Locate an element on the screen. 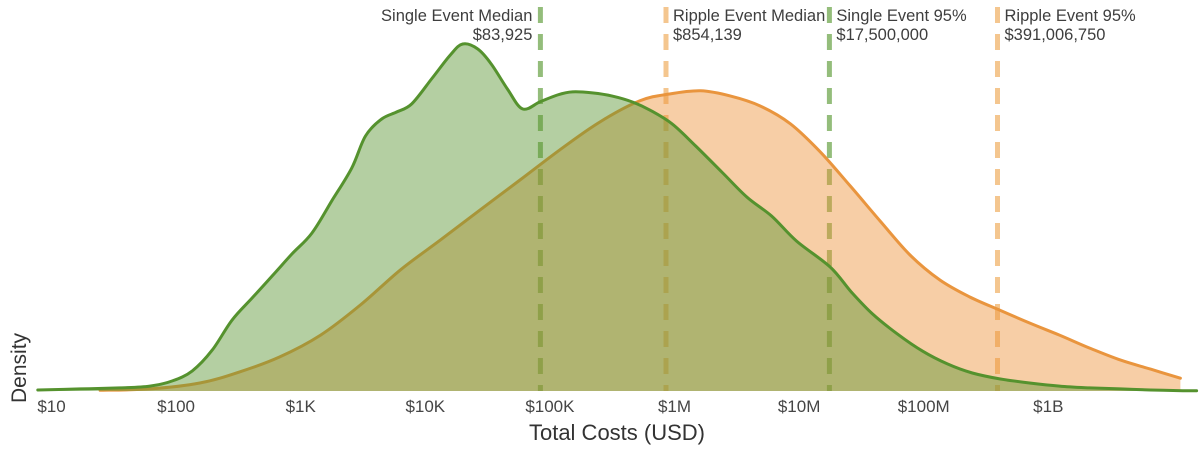  annotation-value-3: $17,500,000 is located at coordinates (882, 35).